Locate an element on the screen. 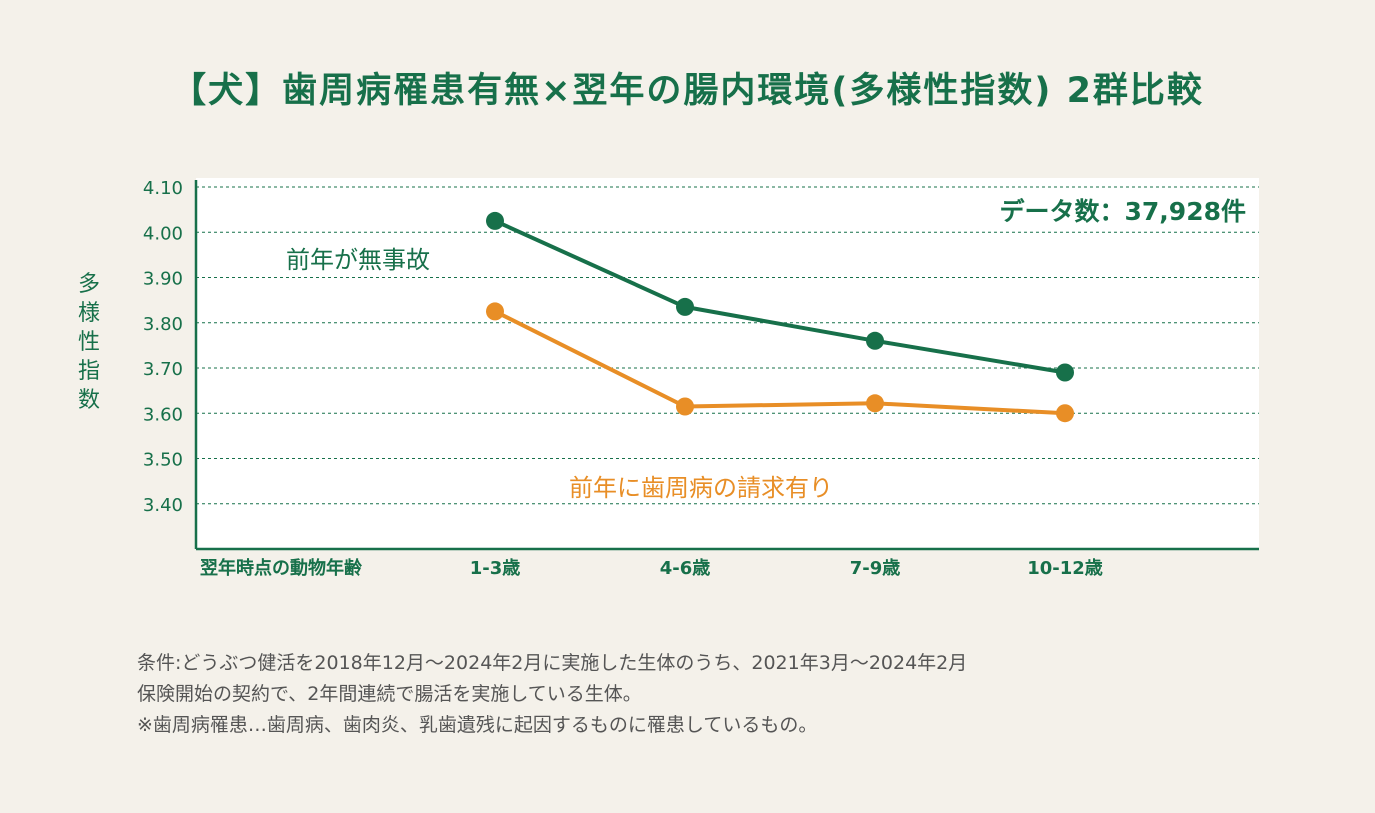  y-tick-label: 3.60 is located at coordinates (163, 414).